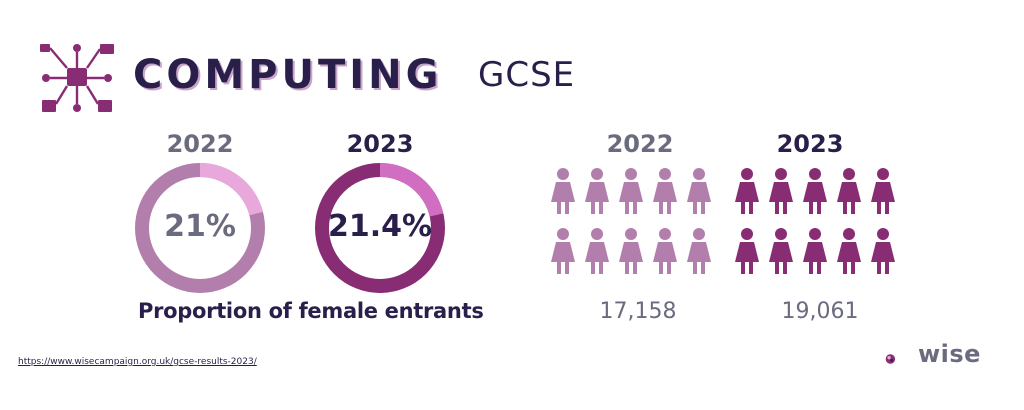 The width and height of the screenshot is (1024, 410). I want to click on donut-2023-value: 21.4%, so click(380, 226).